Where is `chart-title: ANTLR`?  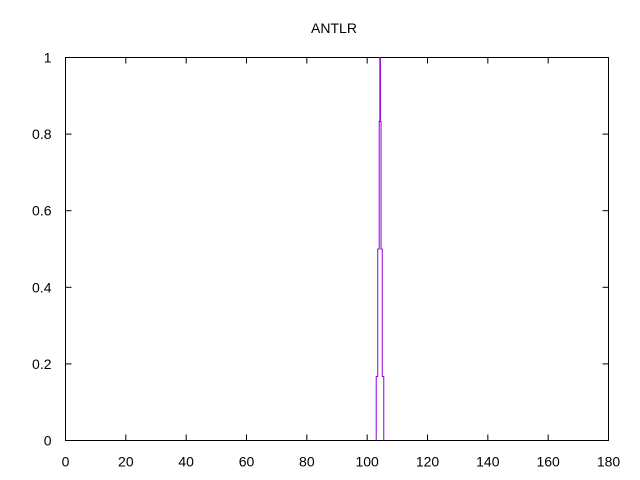
chart-title: ANTLR is located at coordinates (334, 28).